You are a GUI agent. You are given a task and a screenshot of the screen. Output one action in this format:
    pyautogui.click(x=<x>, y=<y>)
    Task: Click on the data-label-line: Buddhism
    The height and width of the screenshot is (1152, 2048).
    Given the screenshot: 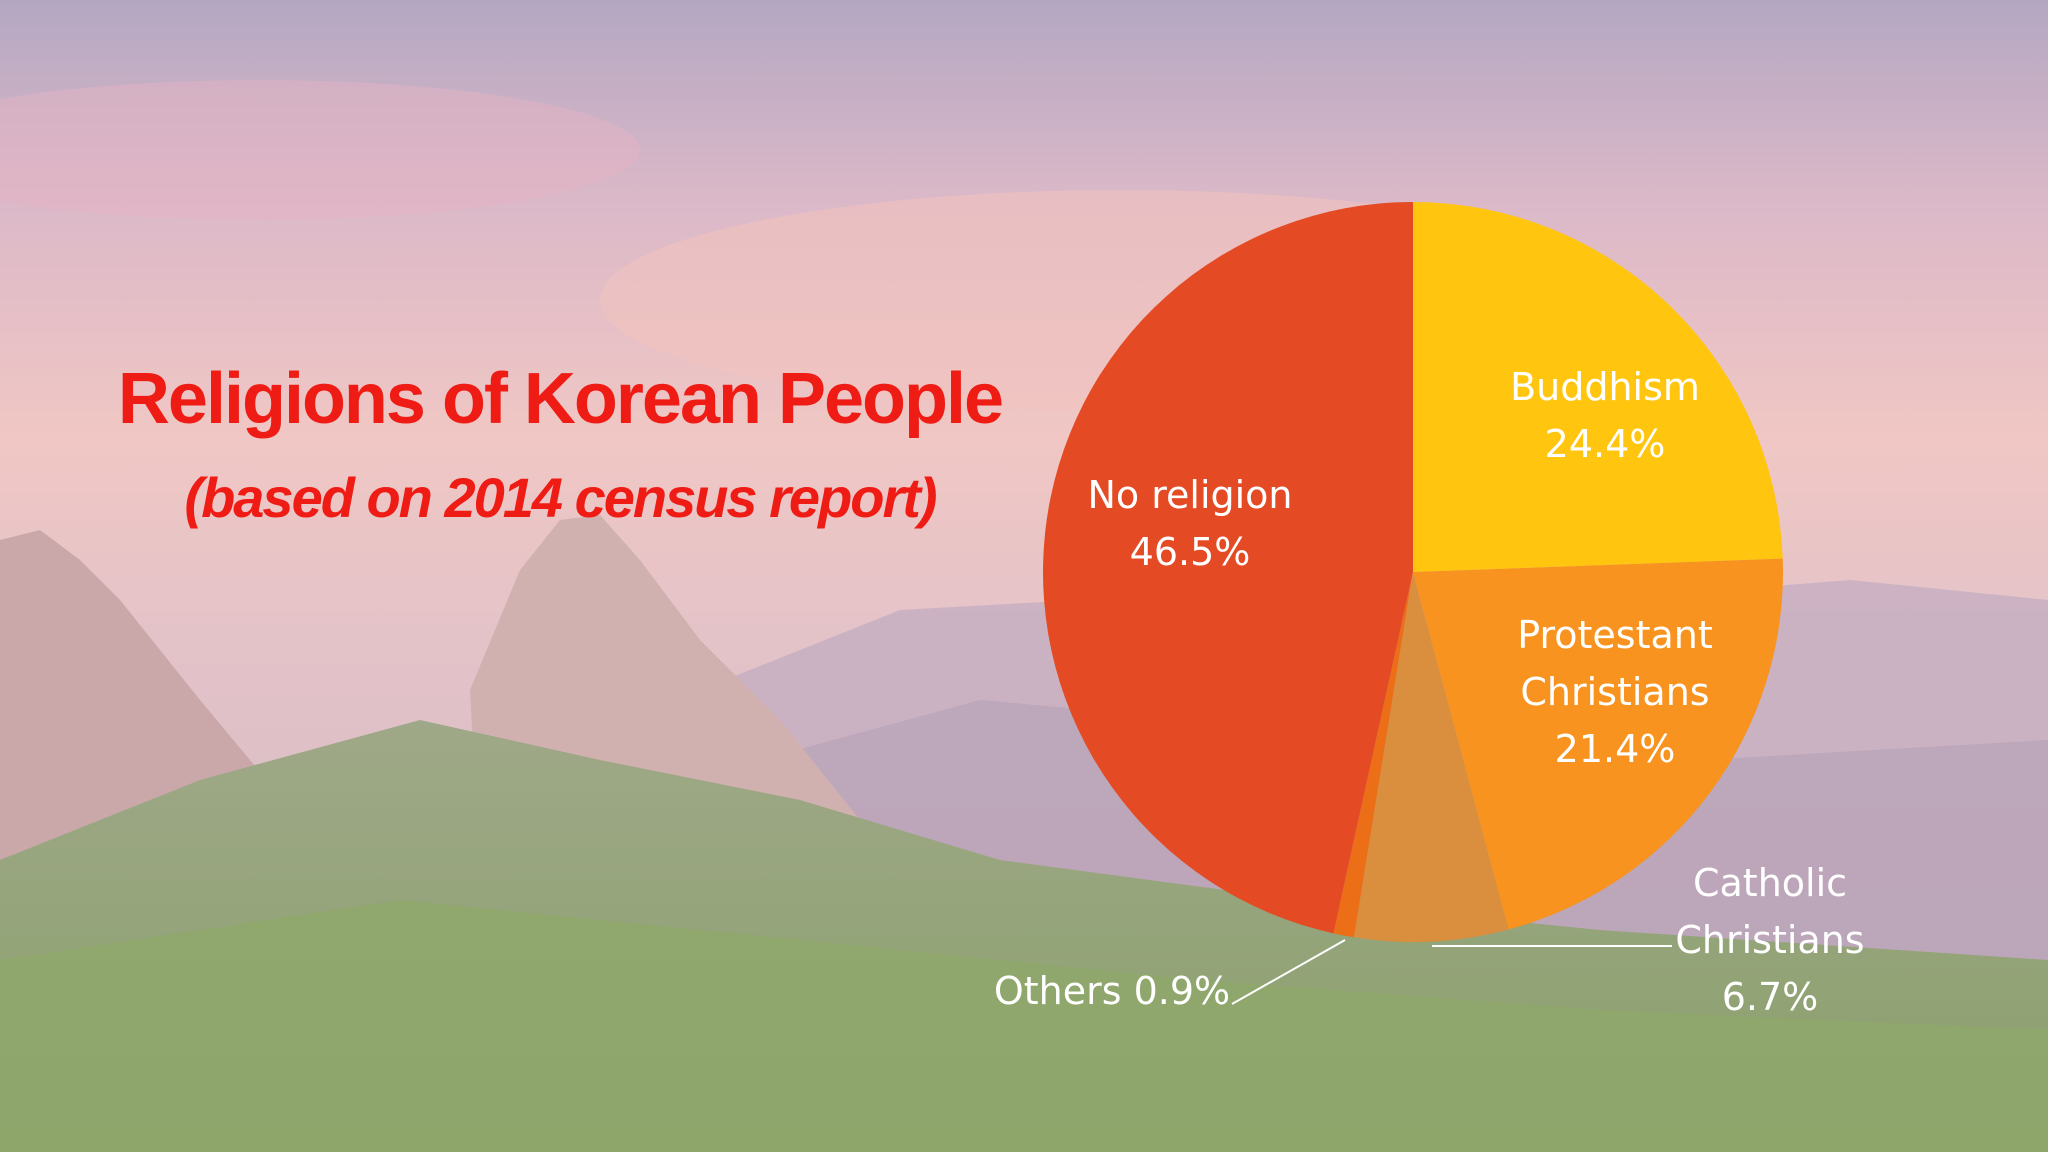 What is the action you would take?
    pyautogui.click(x=1605, y=387)
    